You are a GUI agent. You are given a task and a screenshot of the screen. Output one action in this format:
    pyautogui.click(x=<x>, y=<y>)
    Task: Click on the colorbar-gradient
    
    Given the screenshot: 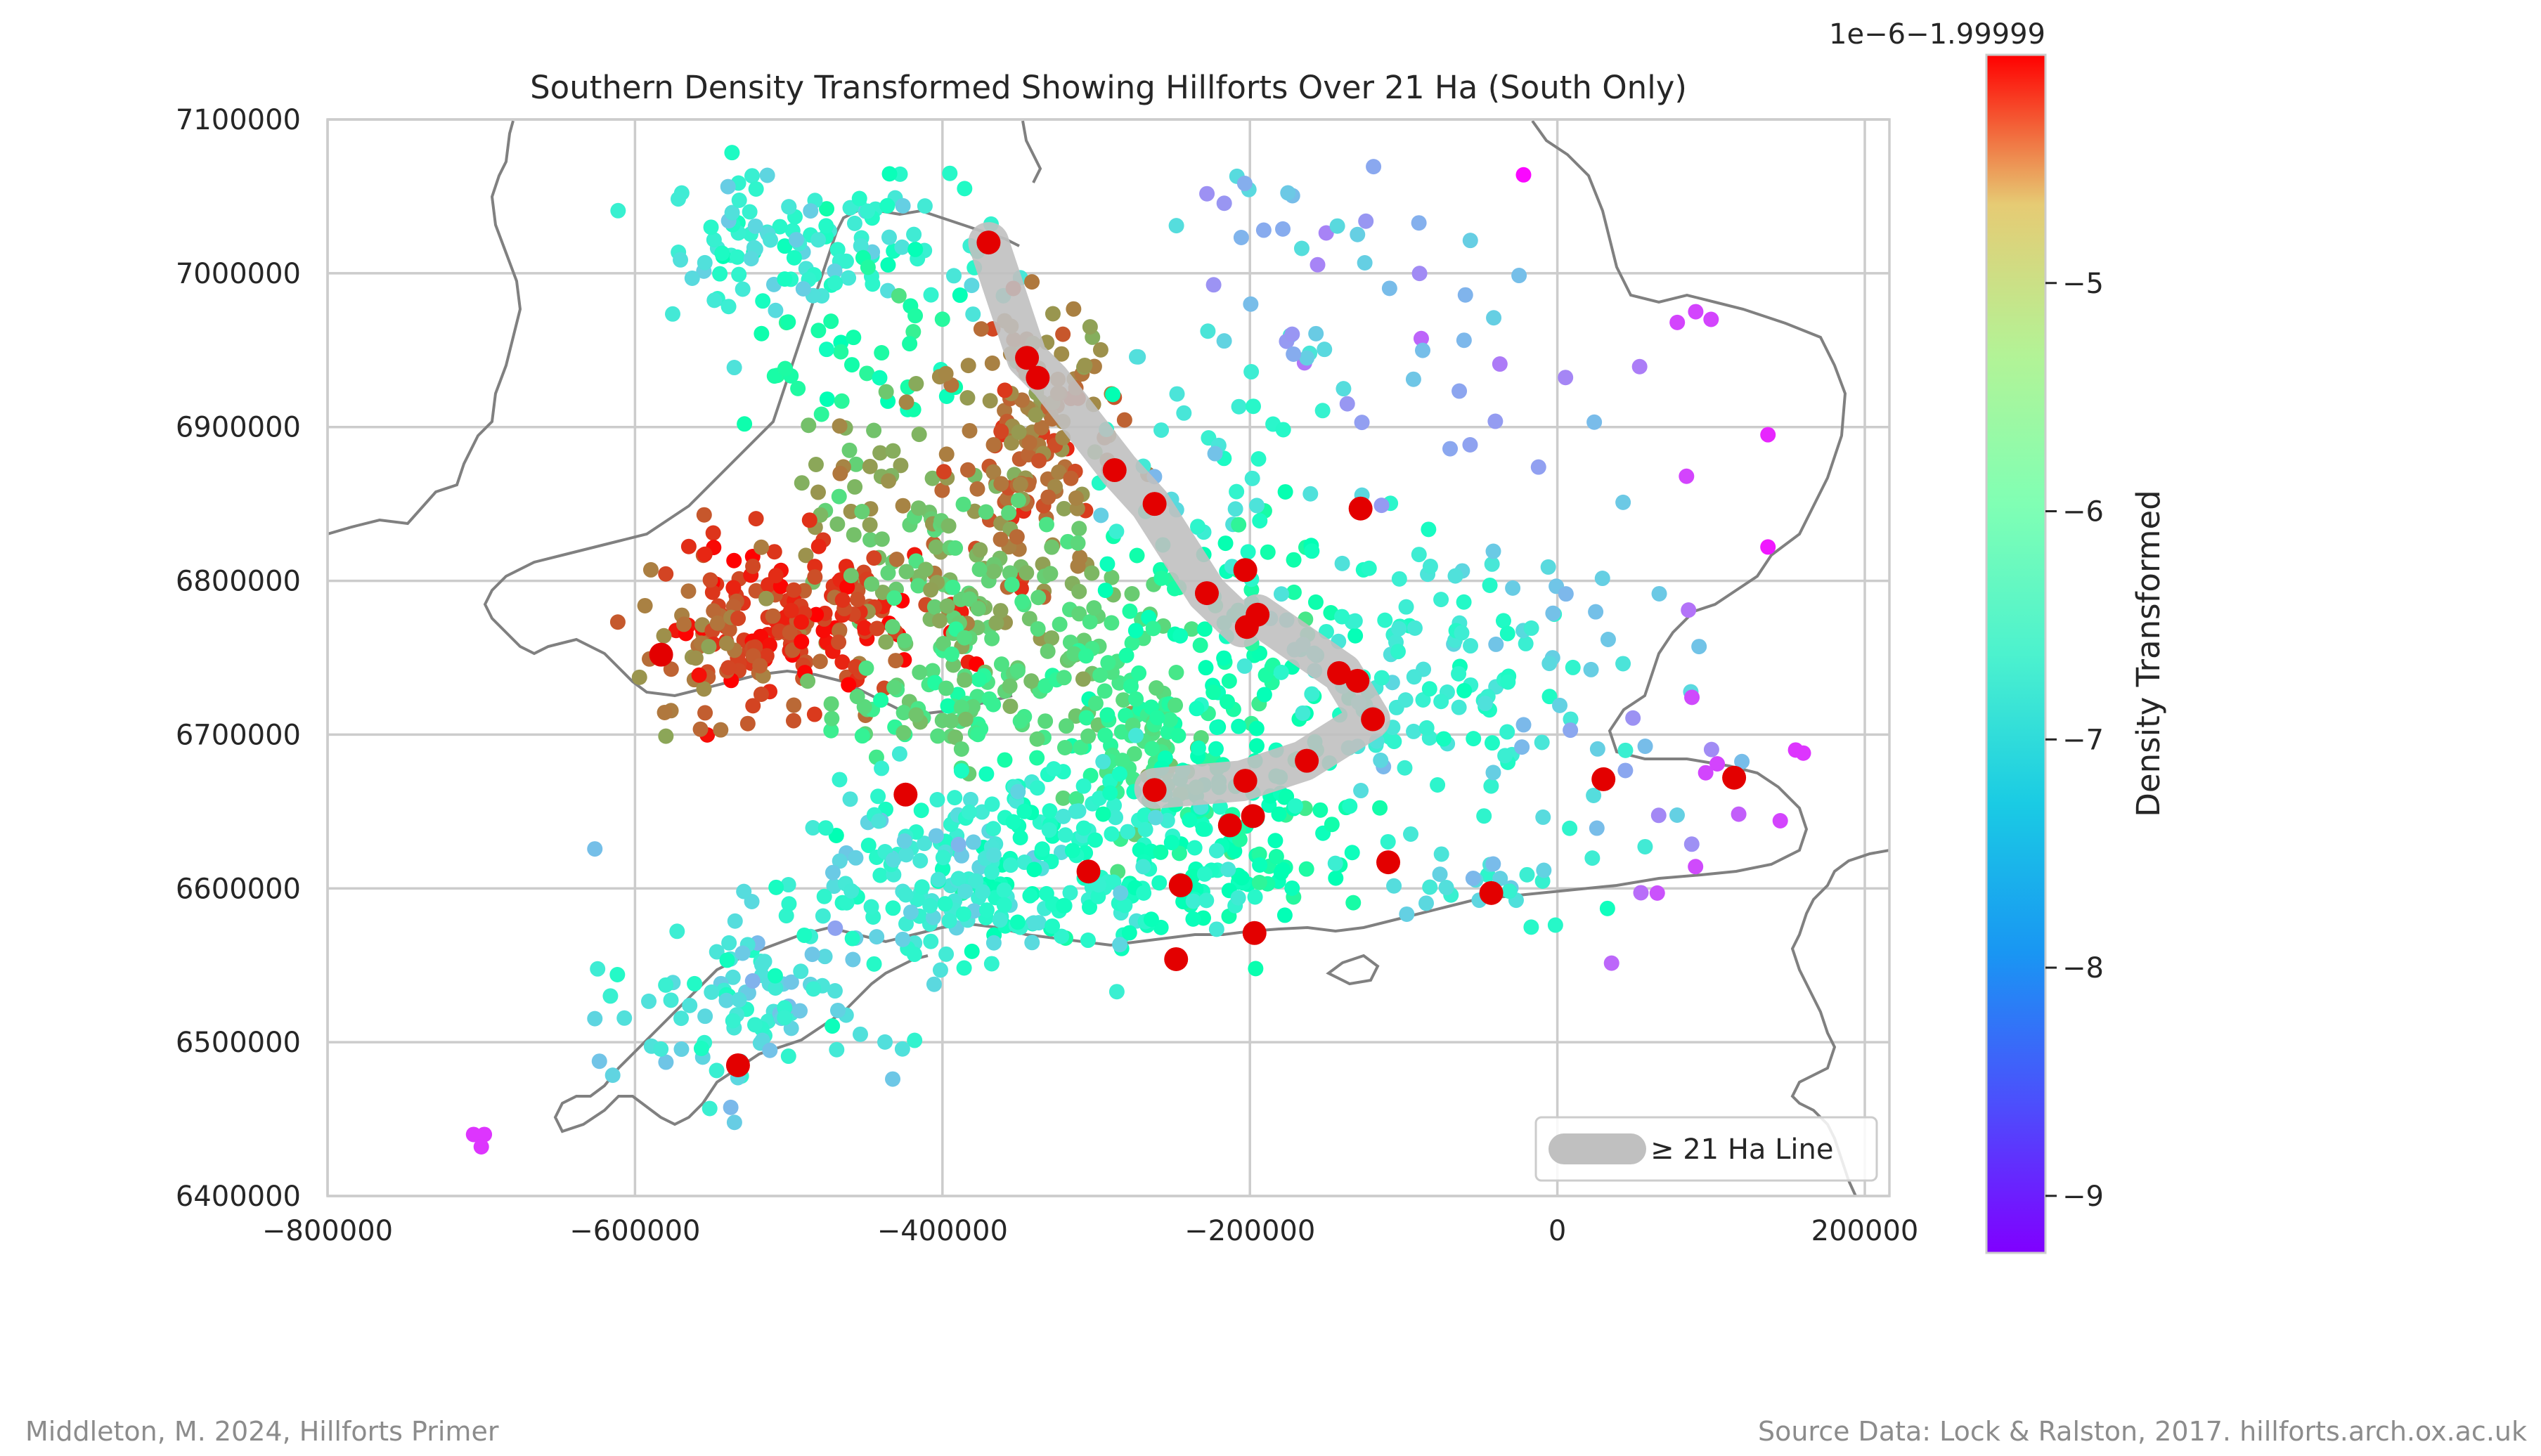 What is the action you would take?
    pyautogui.click(x=2016, y=654)
    